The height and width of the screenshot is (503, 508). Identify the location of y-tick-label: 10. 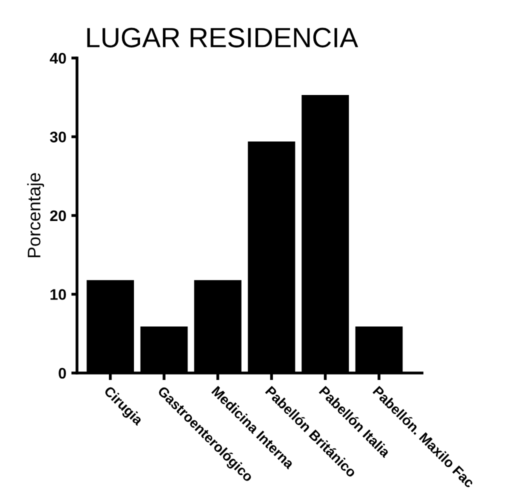
(58, 294).